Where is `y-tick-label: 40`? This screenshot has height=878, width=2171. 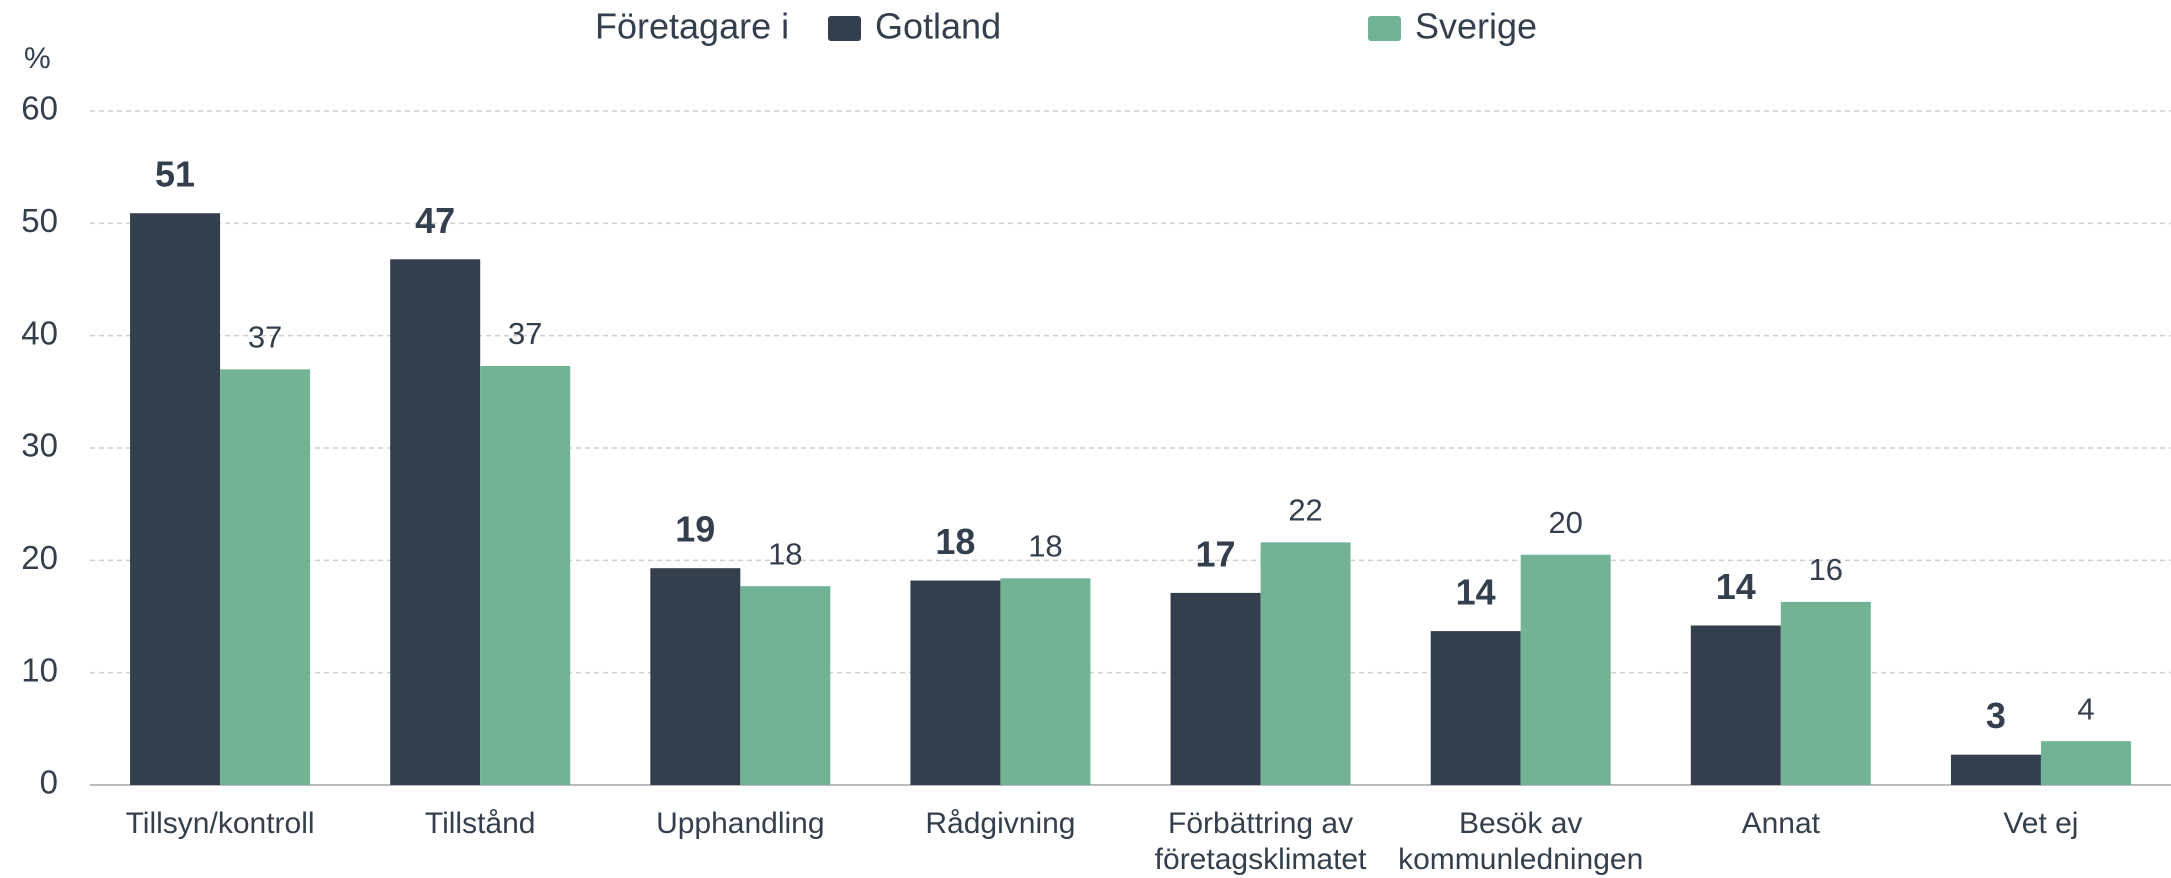
y-tick-label: 40 is located at coordinates (39, 332).